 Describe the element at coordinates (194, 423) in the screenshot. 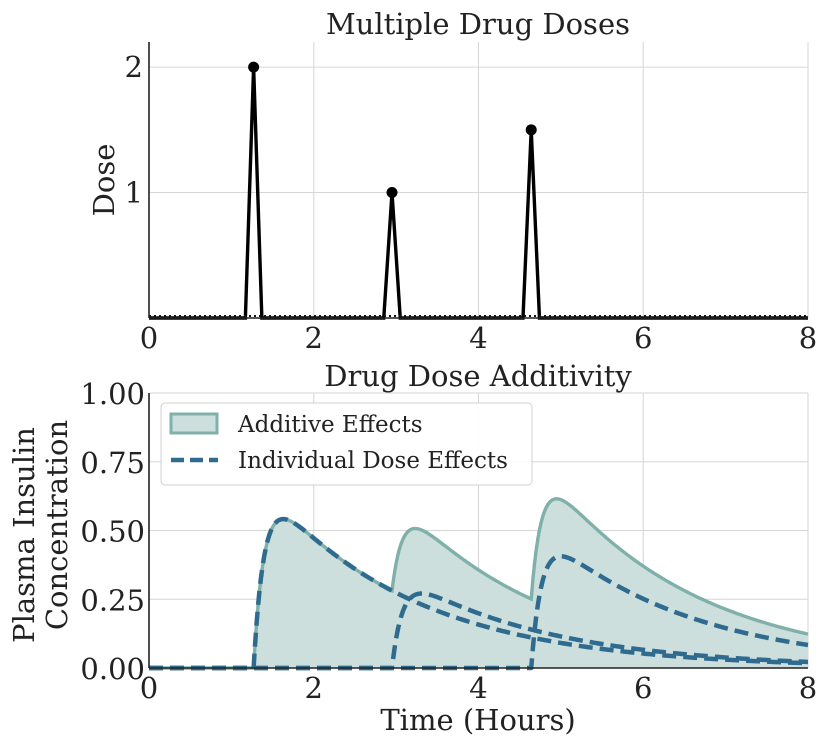

I see `legend-additive-swatch` at that location.